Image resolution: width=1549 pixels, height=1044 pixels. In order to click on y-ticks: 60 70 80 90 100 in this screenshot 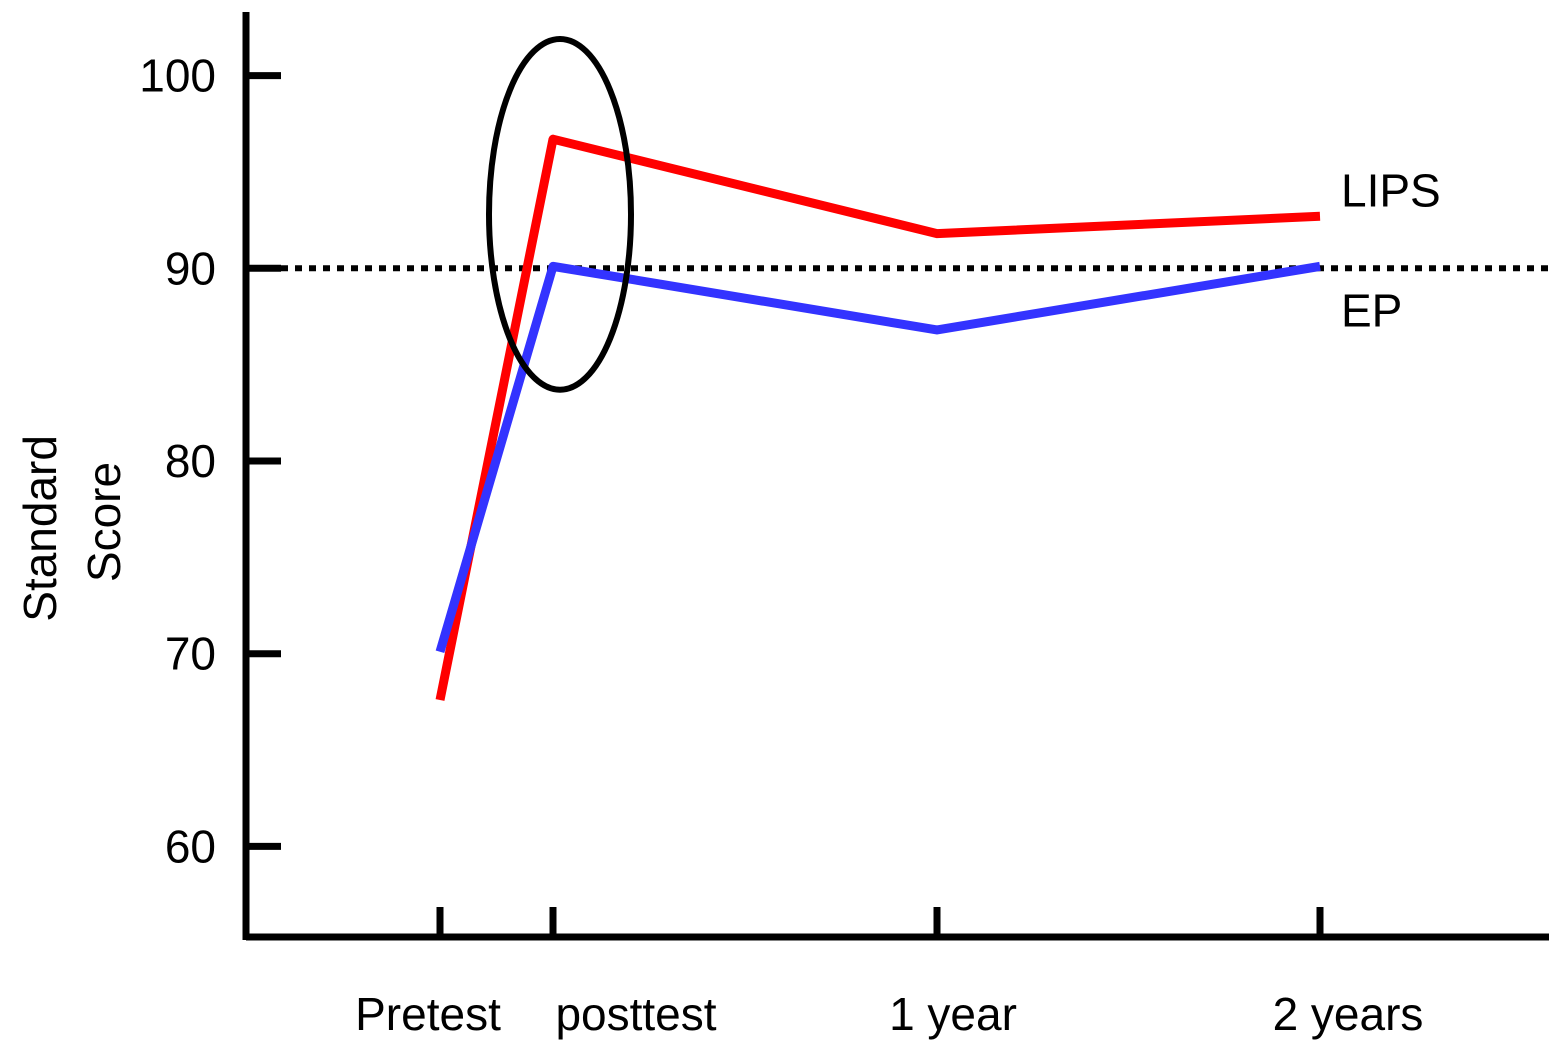, I will do `click(210, 461)`.